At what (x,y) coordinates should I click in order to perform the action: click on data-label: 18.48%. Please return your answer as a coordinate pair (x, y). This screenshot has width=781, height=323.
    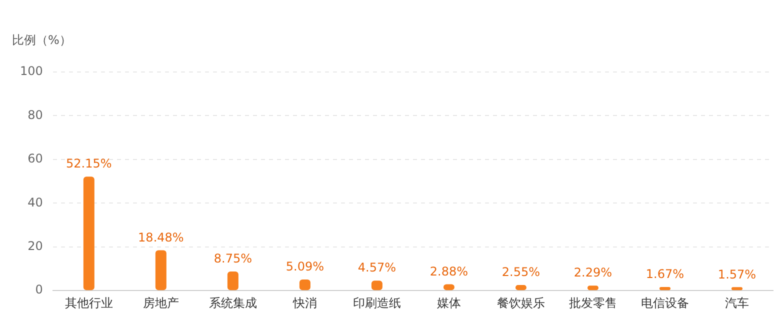
    Looking at the image, I should click on (161, 237).